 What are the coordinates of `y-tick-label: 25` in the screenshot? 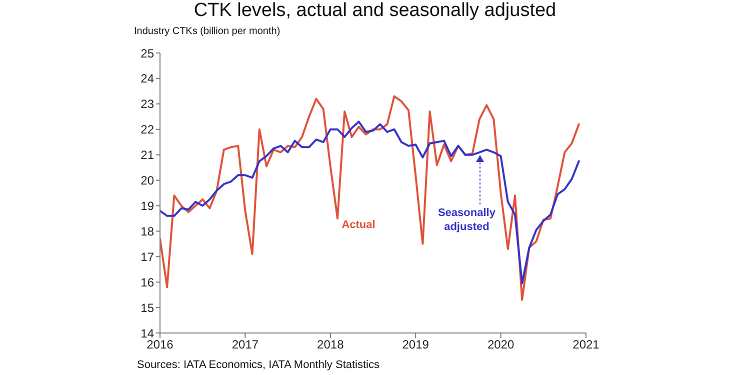 It's located at (147, 53).